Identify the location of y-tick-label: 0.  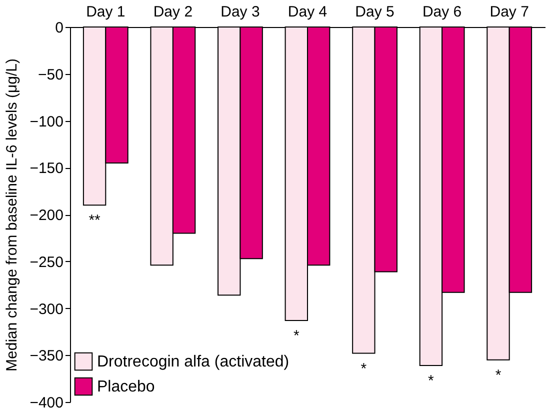
(59, 28).